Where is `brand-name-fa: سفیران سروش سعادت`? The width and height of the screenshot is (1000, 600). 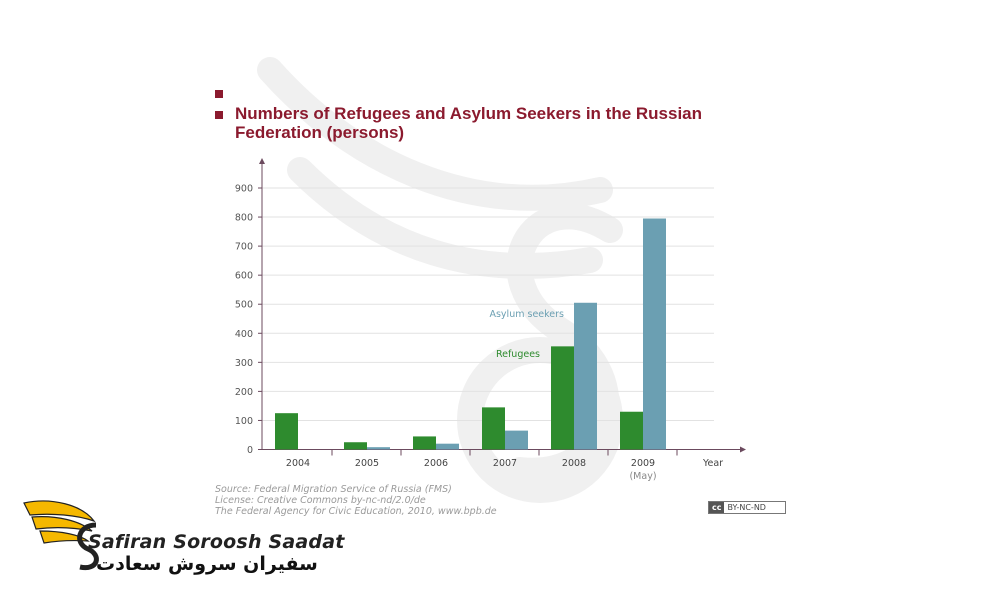 brand-name-fa: سفیران سروش سعادت is located at coordinates (207, 564).